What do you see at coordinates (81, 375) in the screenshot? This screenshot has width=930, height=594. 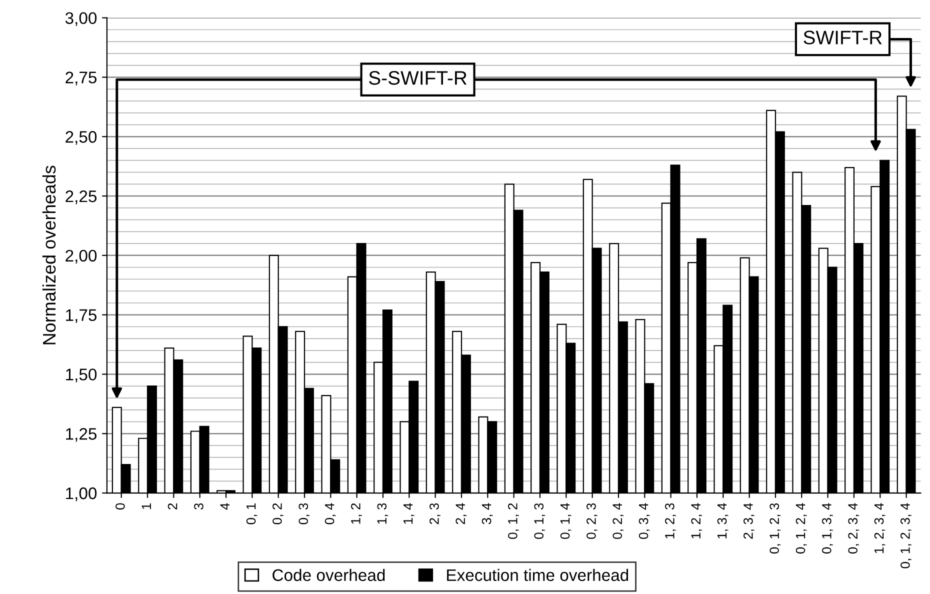 I see `y-tick-label: 1,50` at bounding box center [81, 375].